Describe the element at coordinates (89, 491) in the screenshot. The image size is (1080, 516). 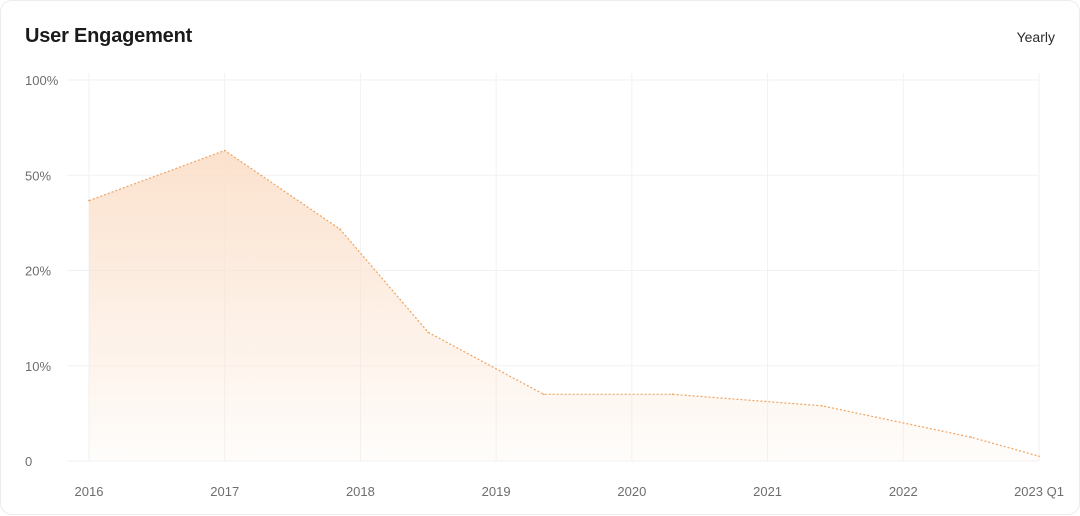
I see `x-tick-label: 2016` at that location.